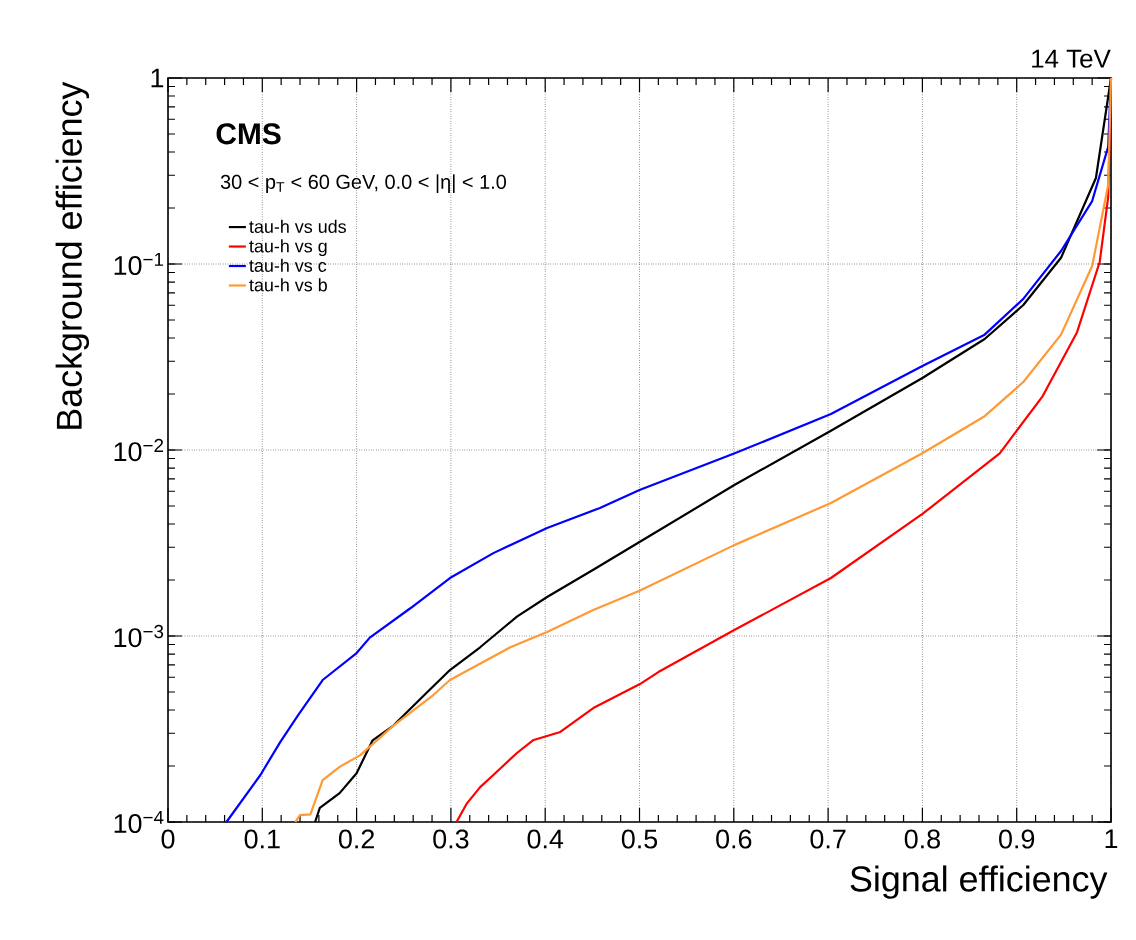 Image resolution: width=1136 pixels, height=940 pixels. What do you see at coordinates (248, 134) in the screenshot?
I see `annotation: CMS` at bounding box center [248, 134].